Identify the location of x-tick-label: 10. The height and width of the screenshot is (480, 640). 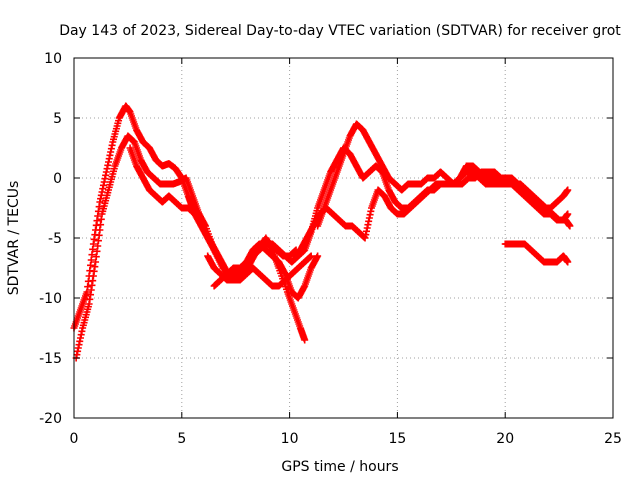
(290, 439).